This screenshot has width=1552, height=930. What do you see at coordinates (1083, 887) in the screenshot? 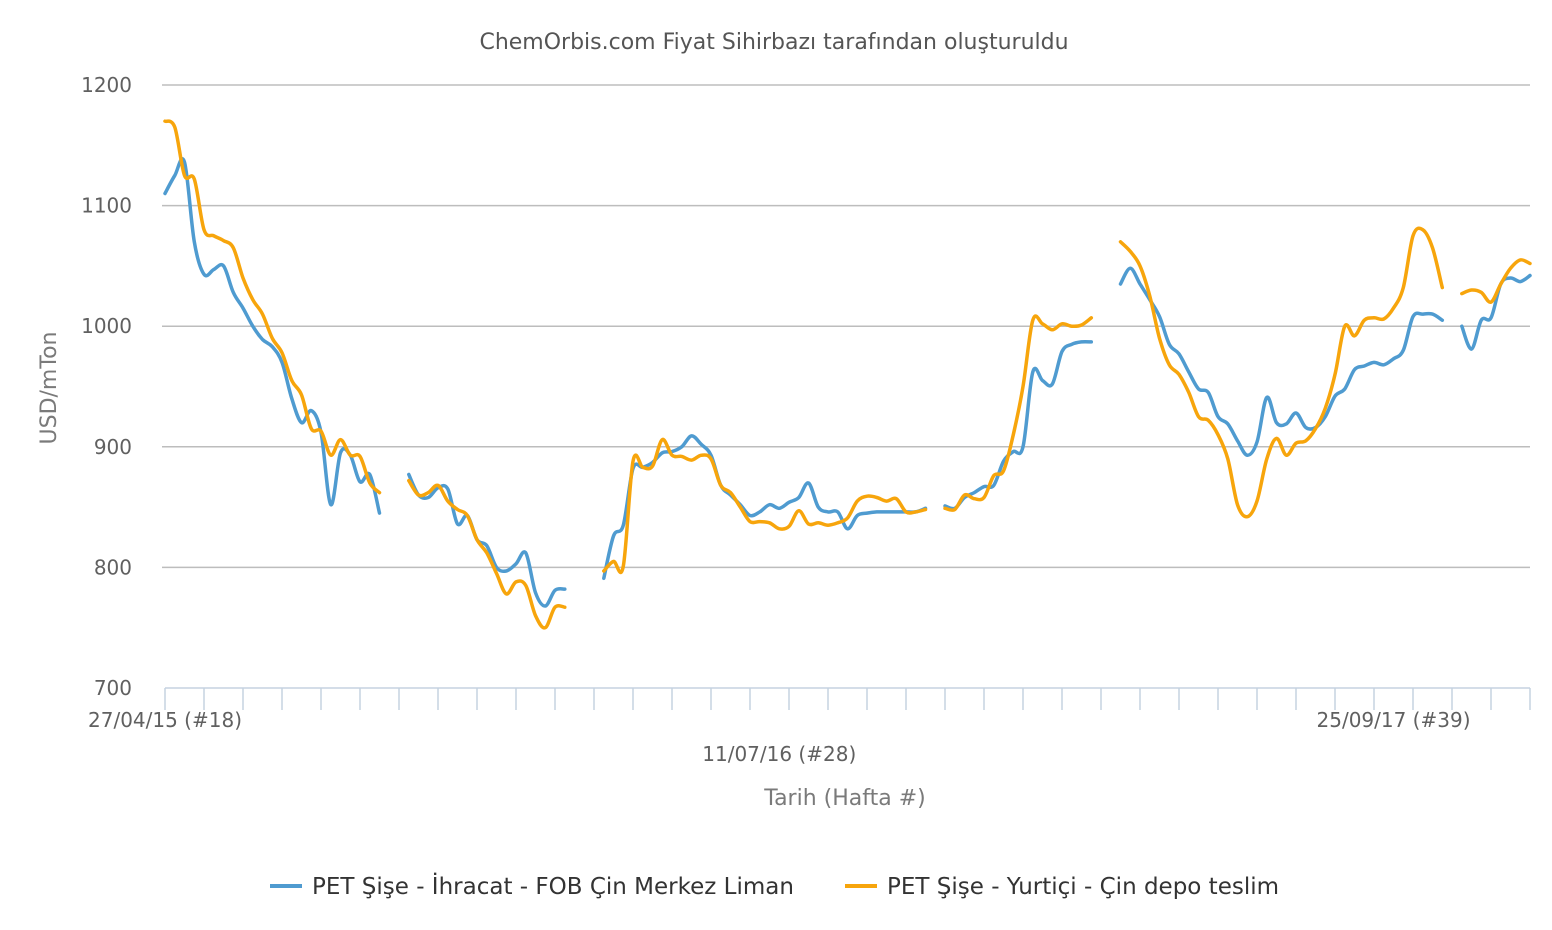
I see `legend-label: PET Şişe - Yurtiçi - Çin depo teslim` at bounding box center [1083, 887].